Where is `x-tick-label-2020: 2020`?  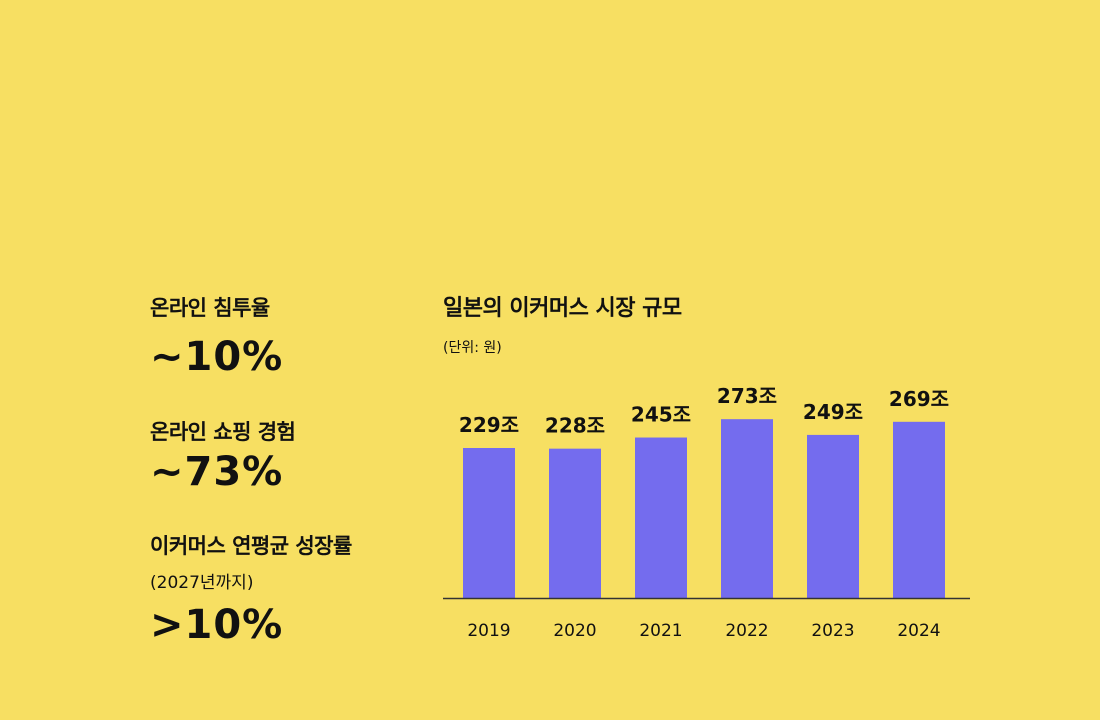 x-tick-label-2020: 2020 is located at coordinates (574, 631).